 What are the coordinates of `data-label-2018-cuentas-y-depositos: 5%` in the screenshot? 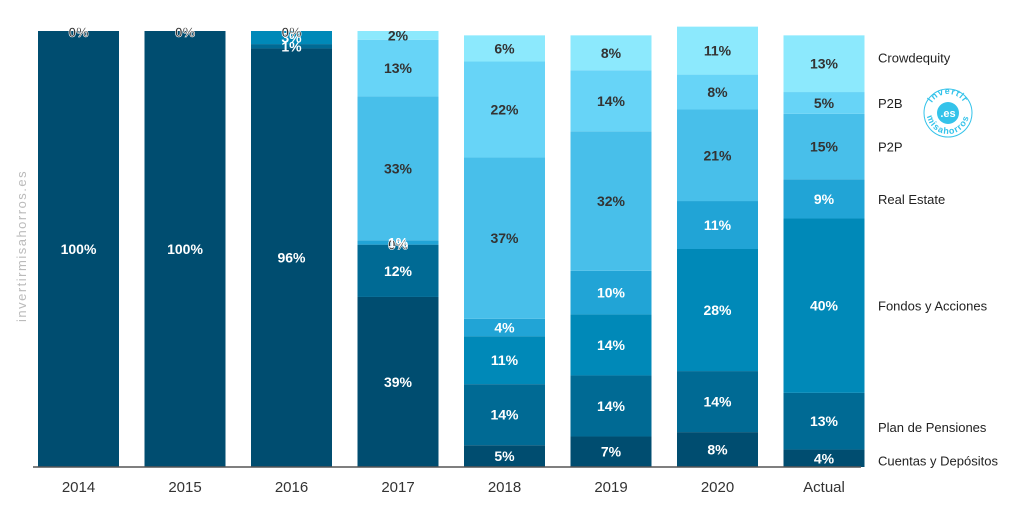 It's located at (504, 456).